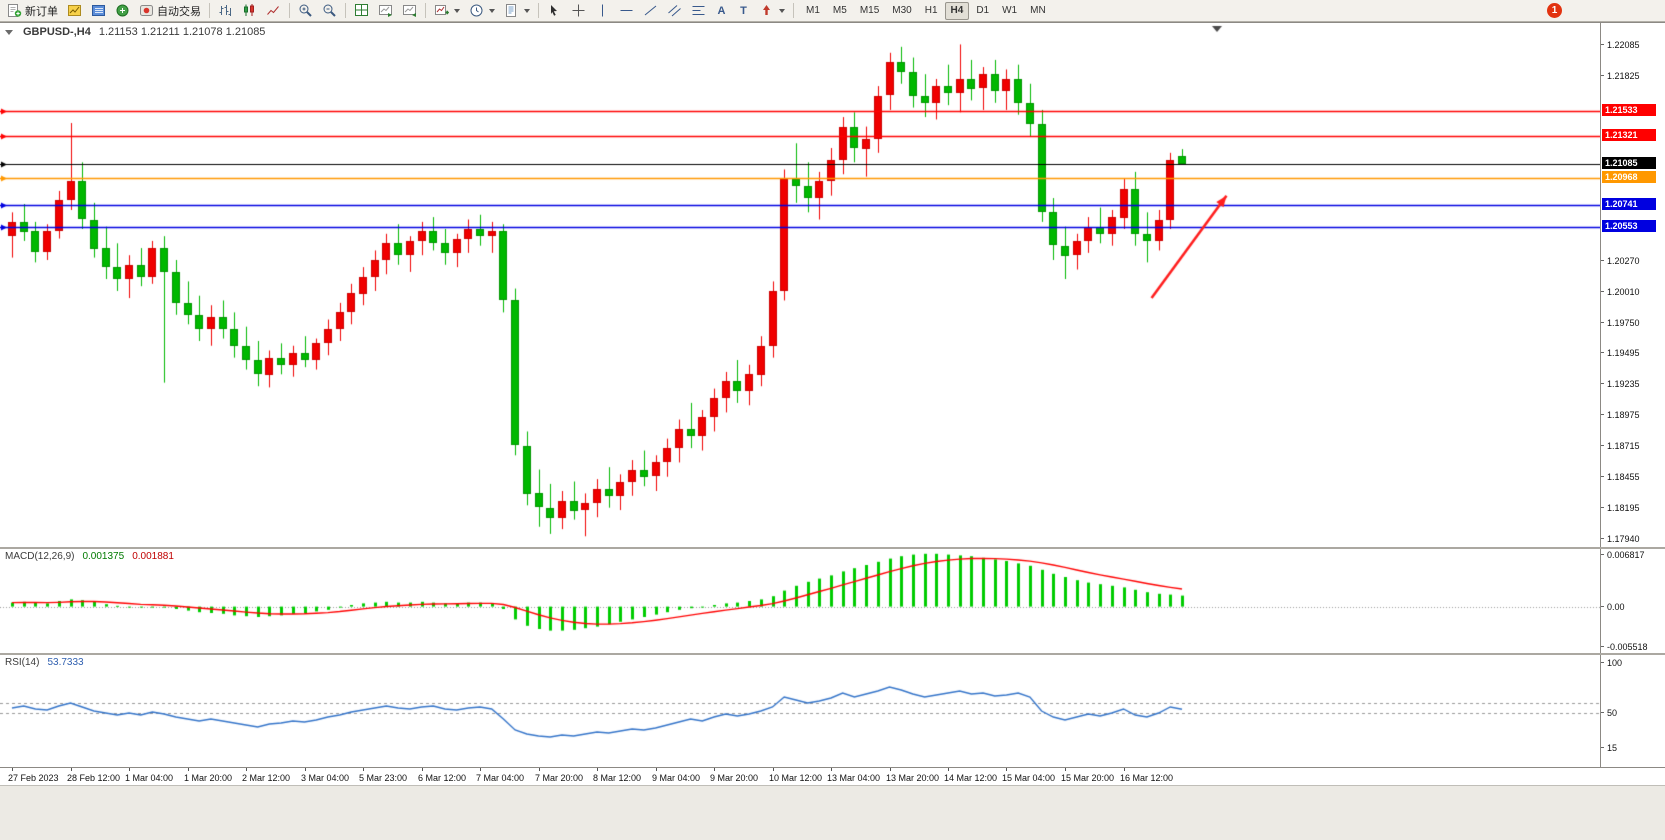  I want to click on timeframe-button-h4: H4, so click(957, 10).